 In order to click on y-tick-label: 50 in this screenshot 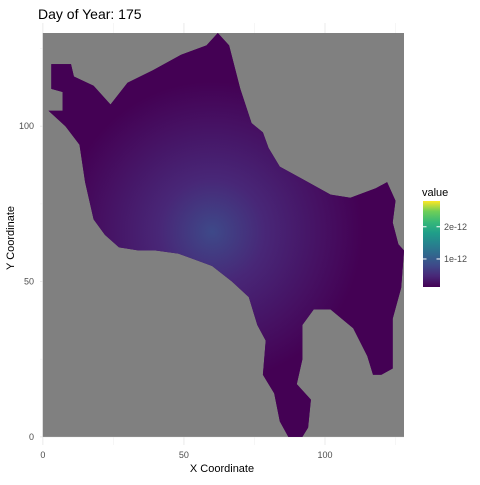, I will do `click(29, 282)`.